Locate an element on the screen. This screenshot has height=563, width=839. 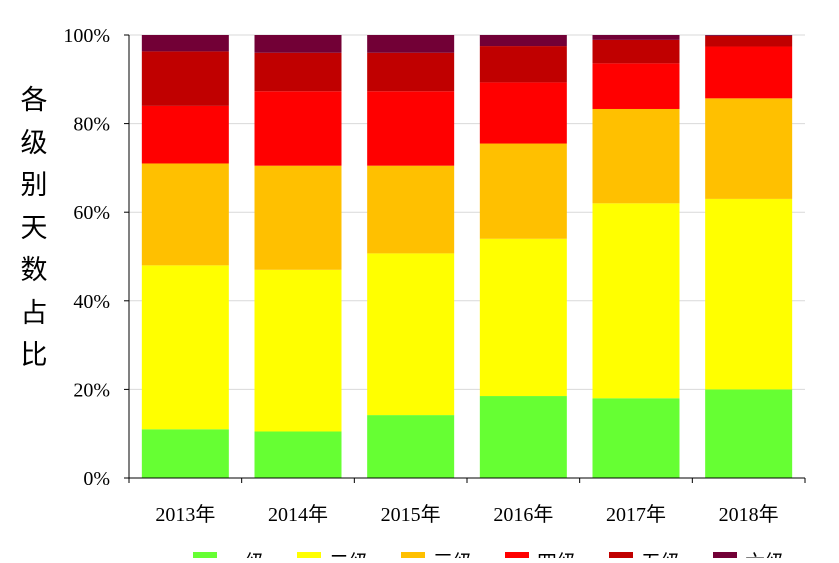
y-tick-label: 60% is located at coordinates (91, 213).